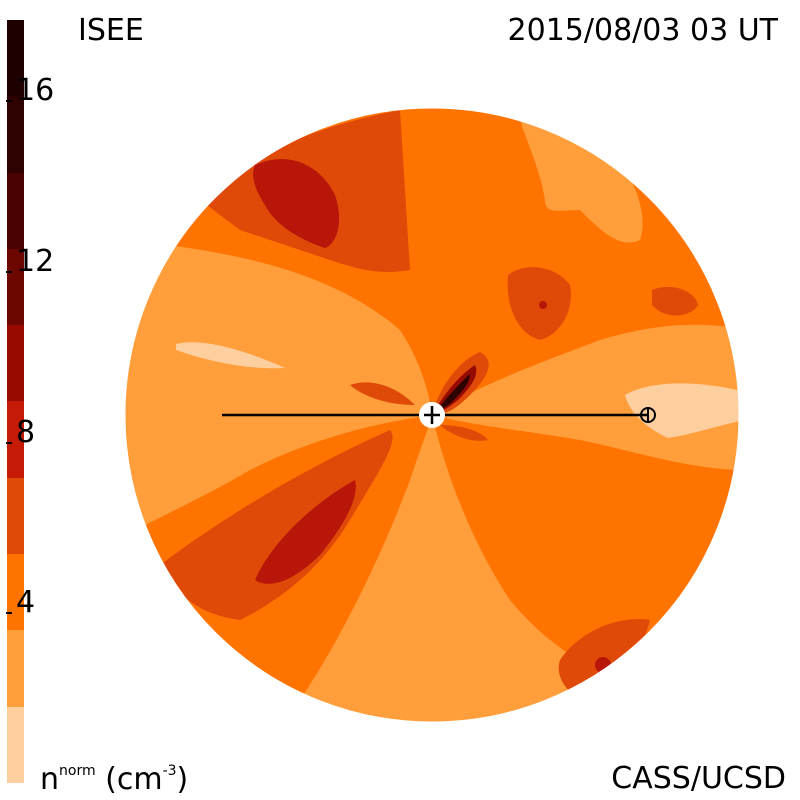 The image size is (800, 800). What do you see at coordinates (26, 602) in the screenshot?
I see `colorbar-tick-4: 4` at bounding box center [26, 602].